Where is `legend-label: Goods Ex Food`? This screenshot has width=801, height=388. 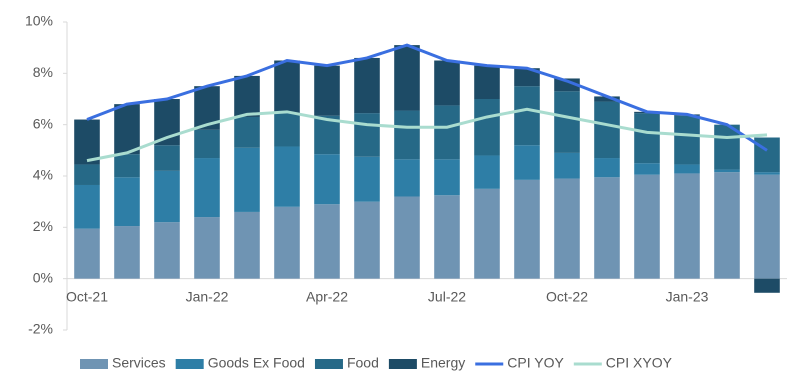 legend-label: Goods Ex Food is located at coordinates (256, 363).